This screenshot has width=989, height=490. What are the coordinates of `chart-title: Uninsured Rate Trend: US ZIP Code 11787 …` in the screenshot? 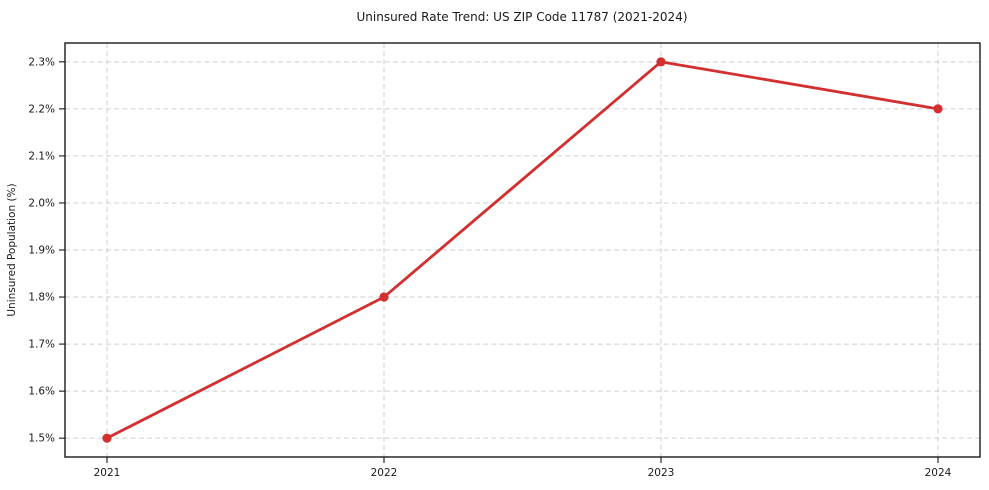 It's located at (521, 17).